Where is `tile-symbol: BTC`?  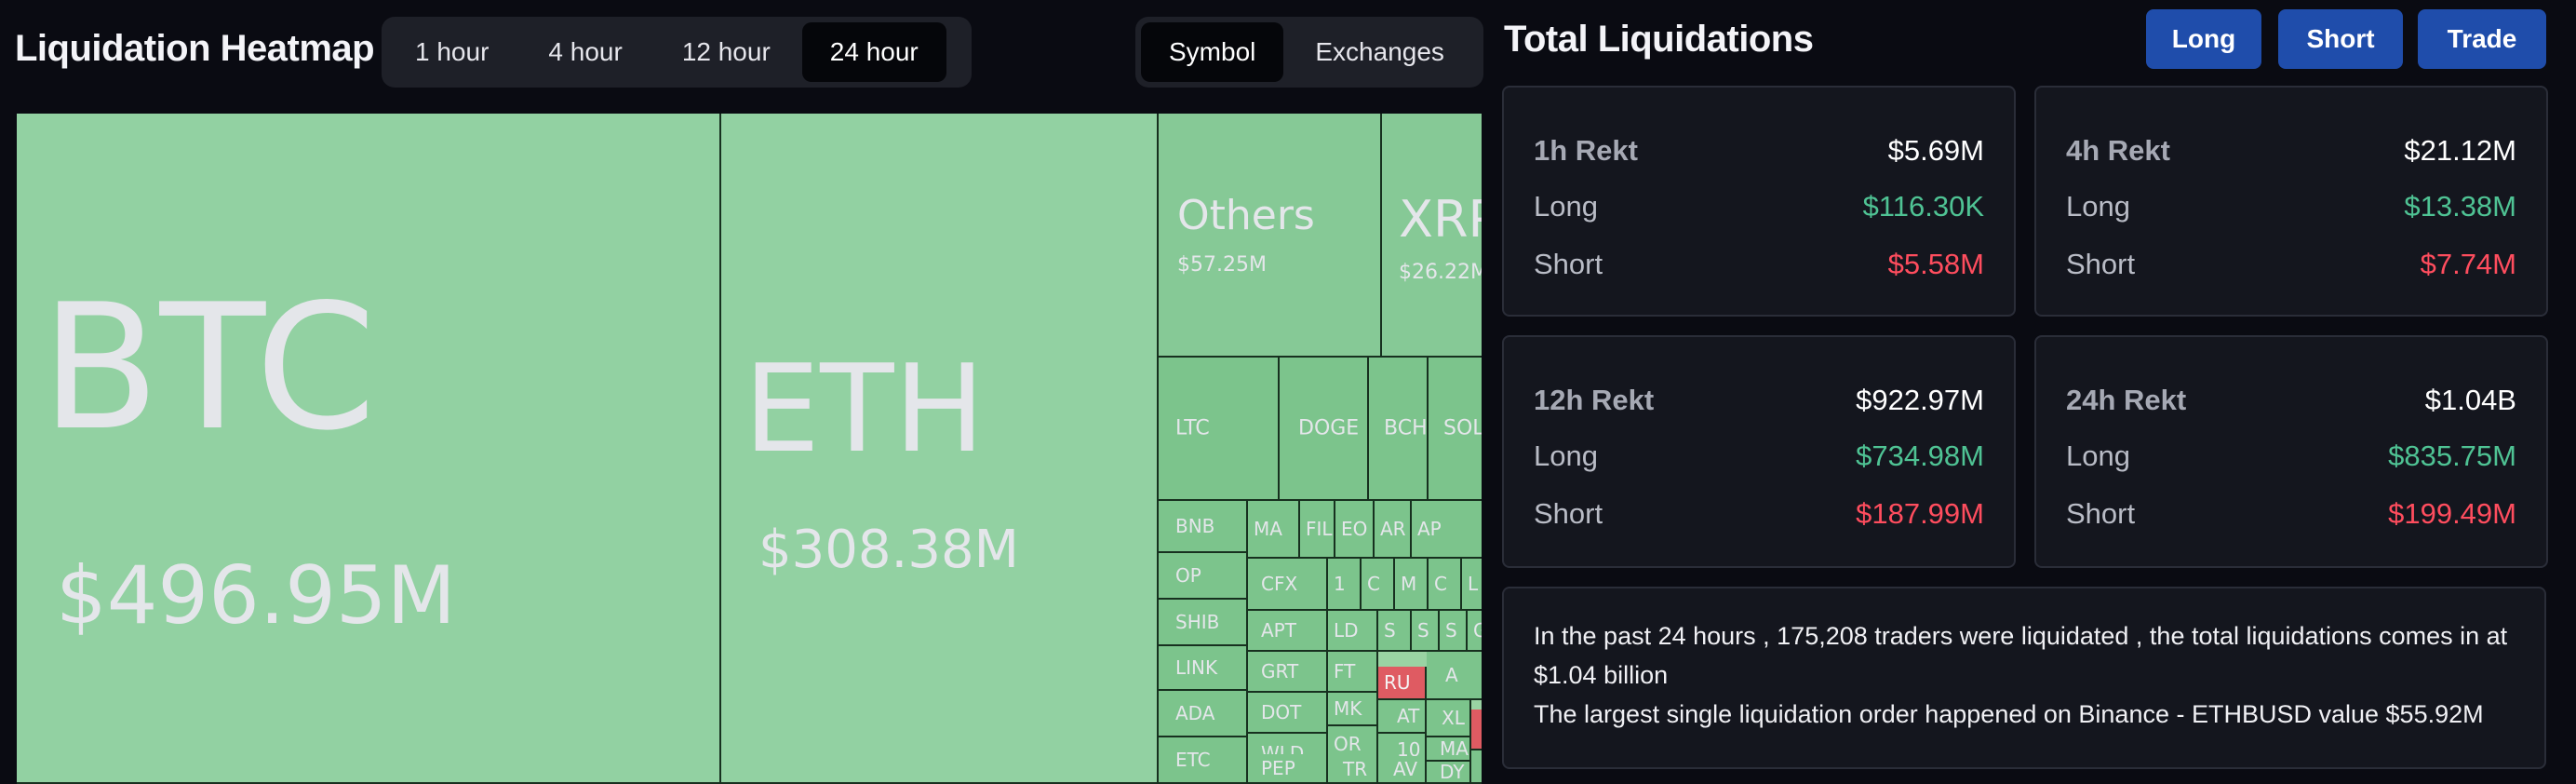 tile-symbol: BTC is located at coordinates (209, 367).